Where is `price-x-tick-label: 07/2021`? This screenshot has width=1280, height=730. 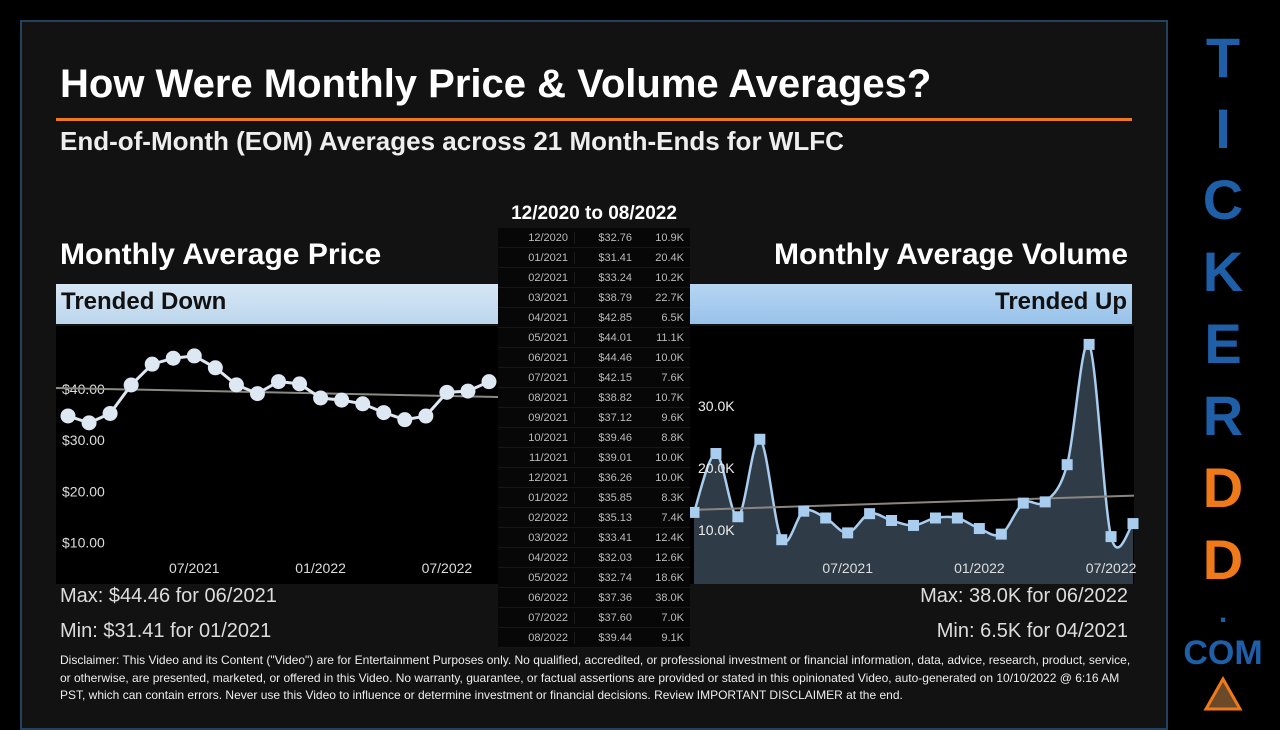 price-x-tick-label: 07/2021 is located at coordinates (194, 568).